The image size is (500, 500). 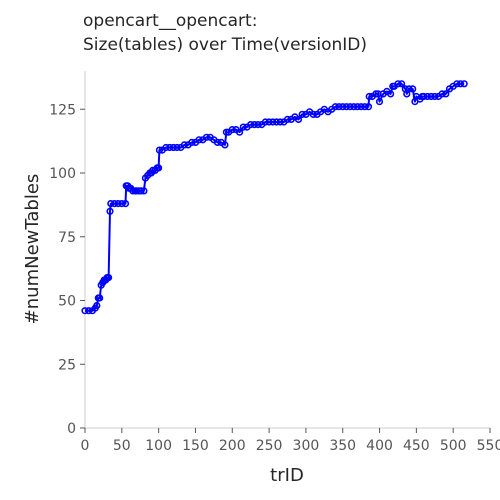 I want to click on x-tick-label: 150, so click(x=195, y=446).